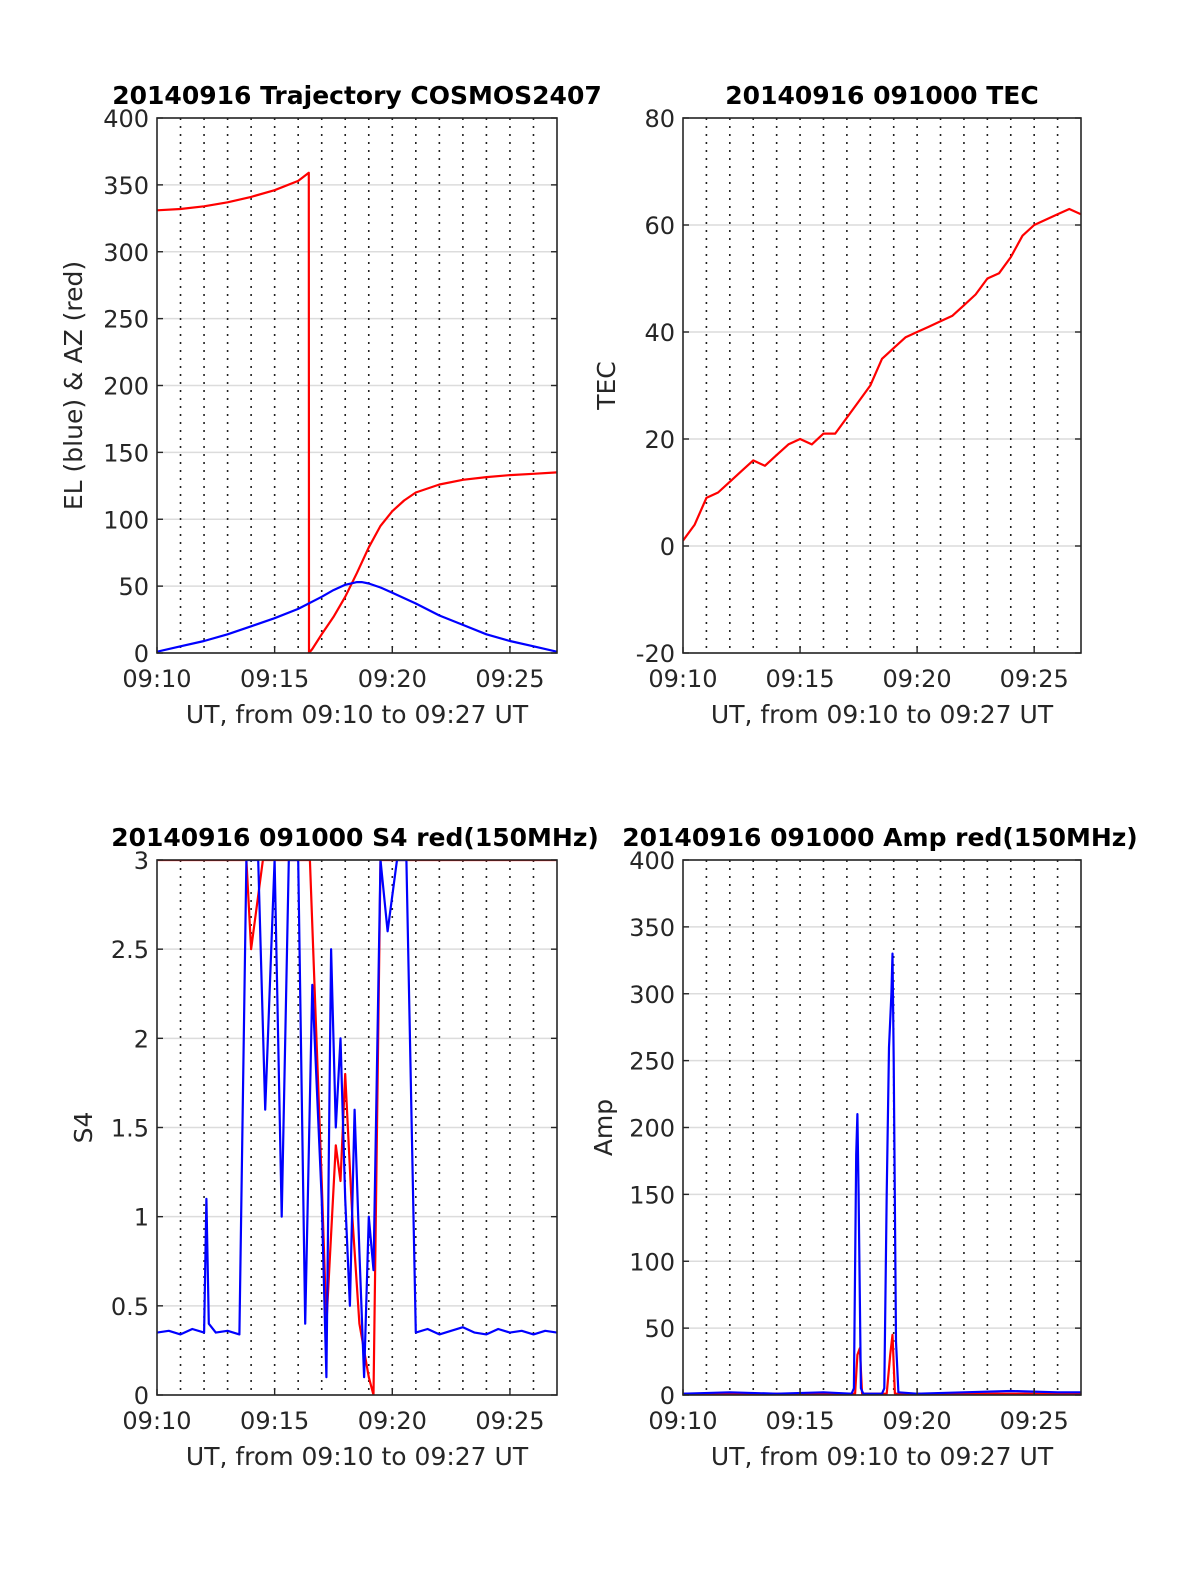  I want to click on y-tick-label: 2, so click(141, 1039).